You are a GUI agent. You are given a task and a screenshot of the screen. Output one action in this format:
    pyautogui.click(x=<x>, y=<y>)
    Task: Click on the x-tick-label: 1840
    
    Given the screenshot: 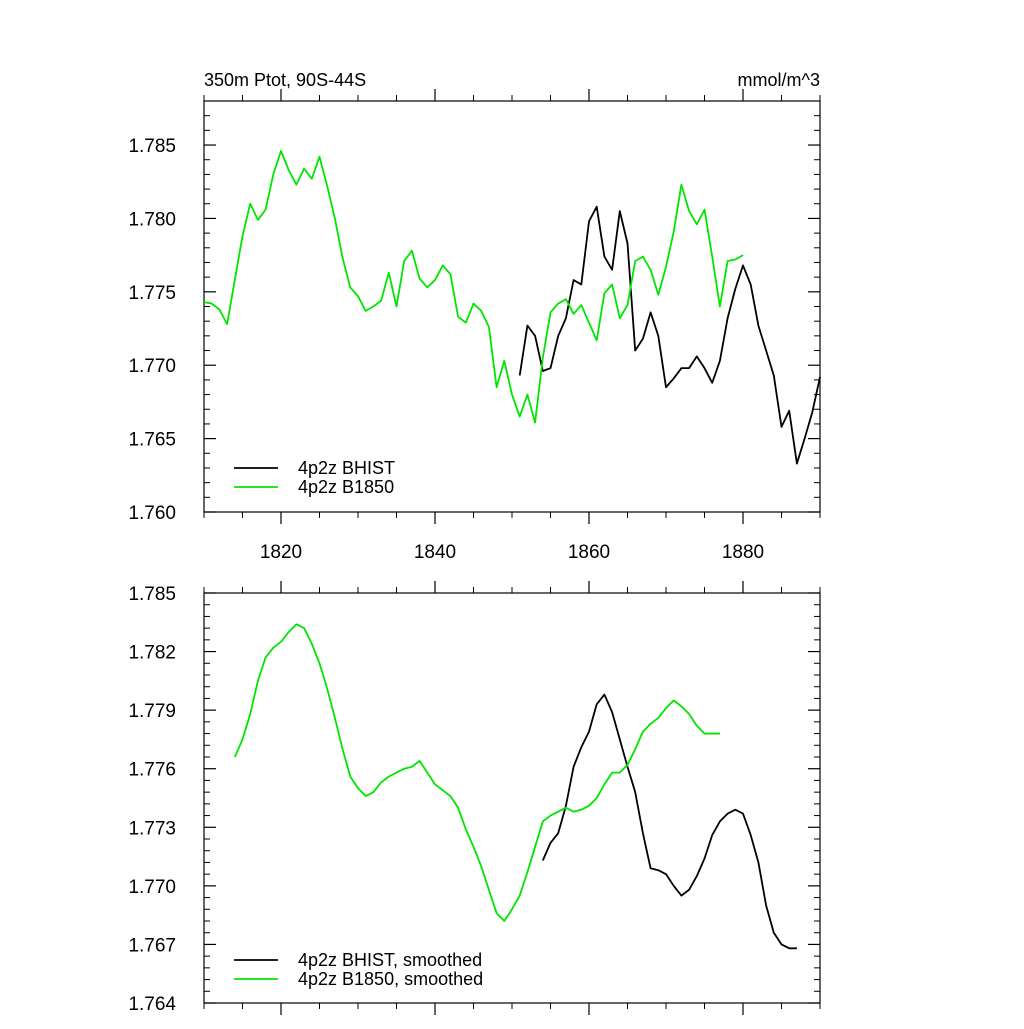 What is the action you would take?
    pyautogui.click(x=435, y=552)
    